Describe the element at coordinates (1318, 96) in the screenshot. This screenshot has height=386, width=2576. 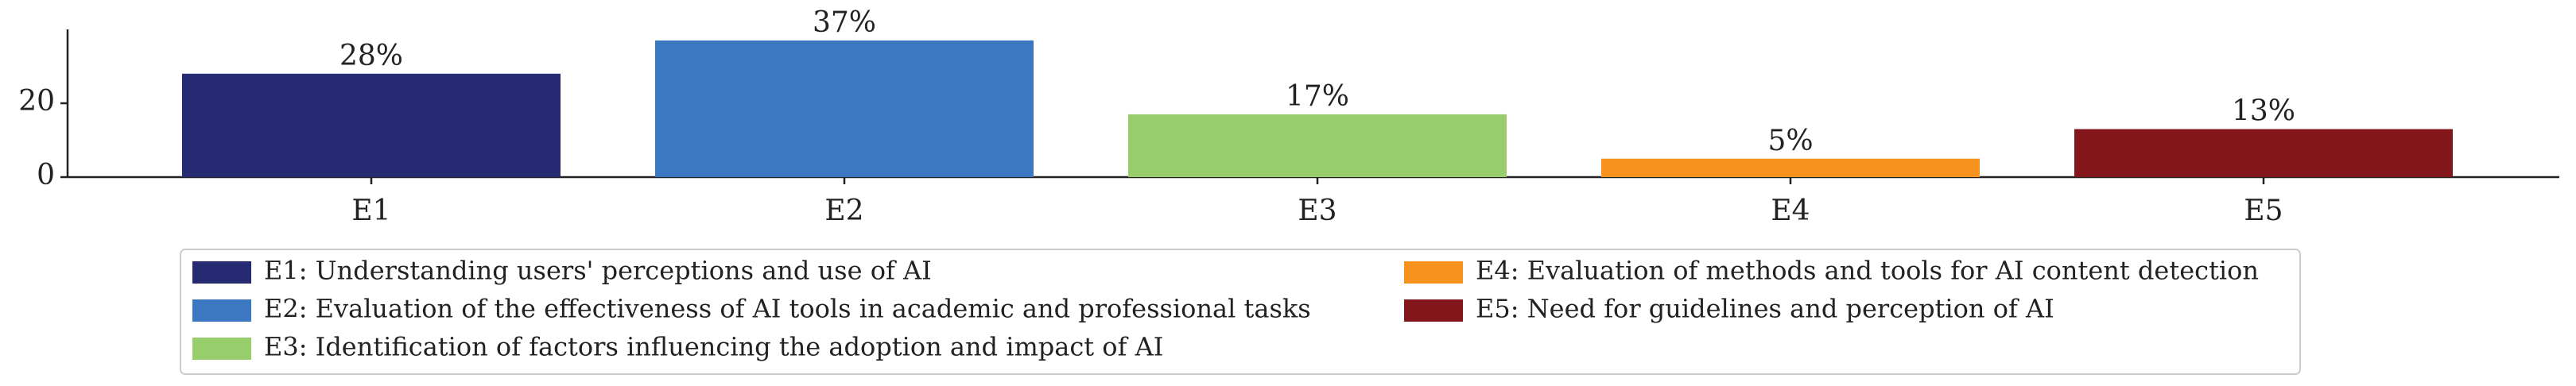
I see `value-label: 17%` at that location.